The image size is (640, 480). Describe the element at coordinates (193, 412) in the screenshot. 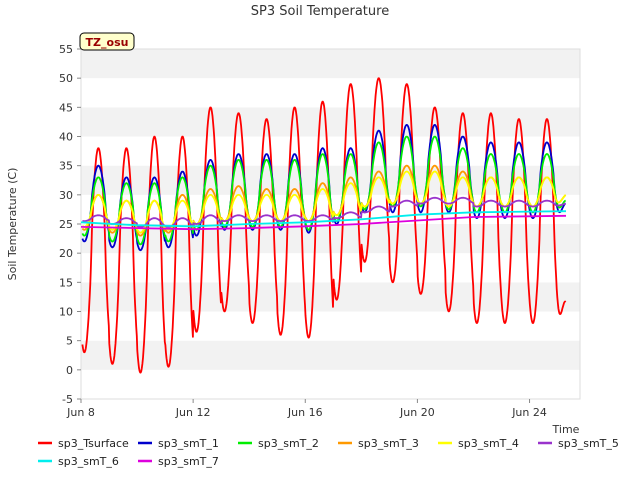

I see `x-tick-label: Jun 12` at that location.